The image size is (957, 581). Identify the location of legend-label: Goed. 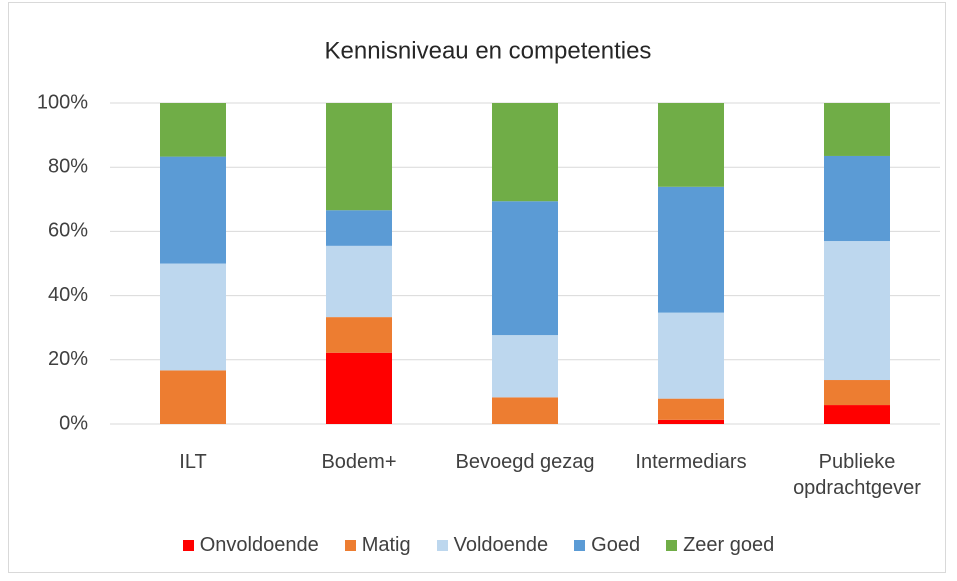
(616, 545).